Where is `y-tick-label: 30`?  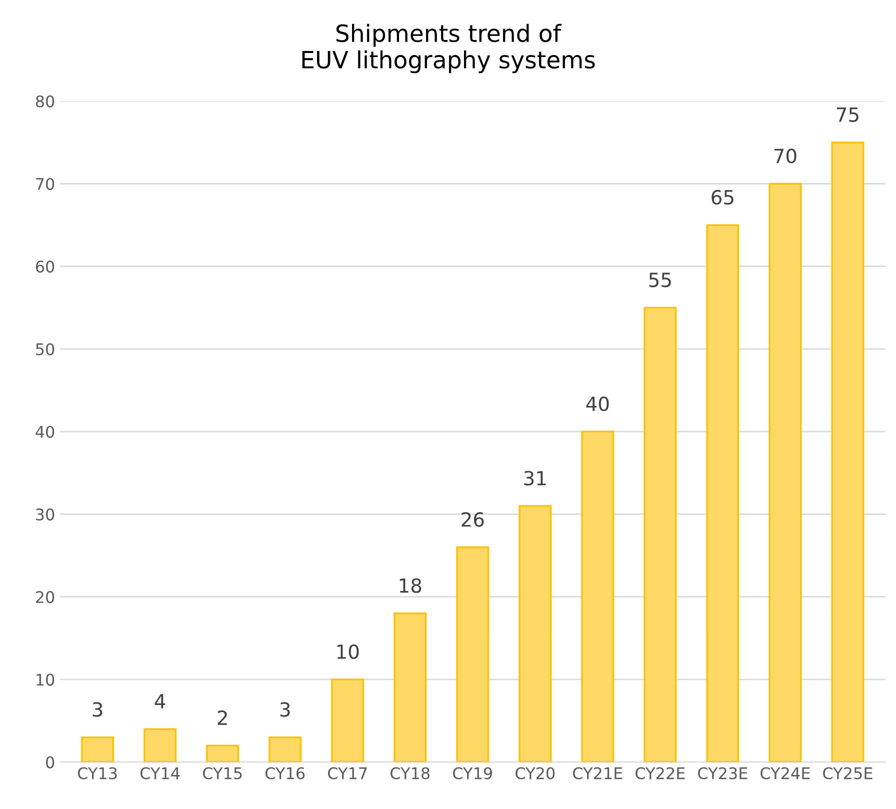
y-tick-label: 30 is located at coordinates (45, 514).